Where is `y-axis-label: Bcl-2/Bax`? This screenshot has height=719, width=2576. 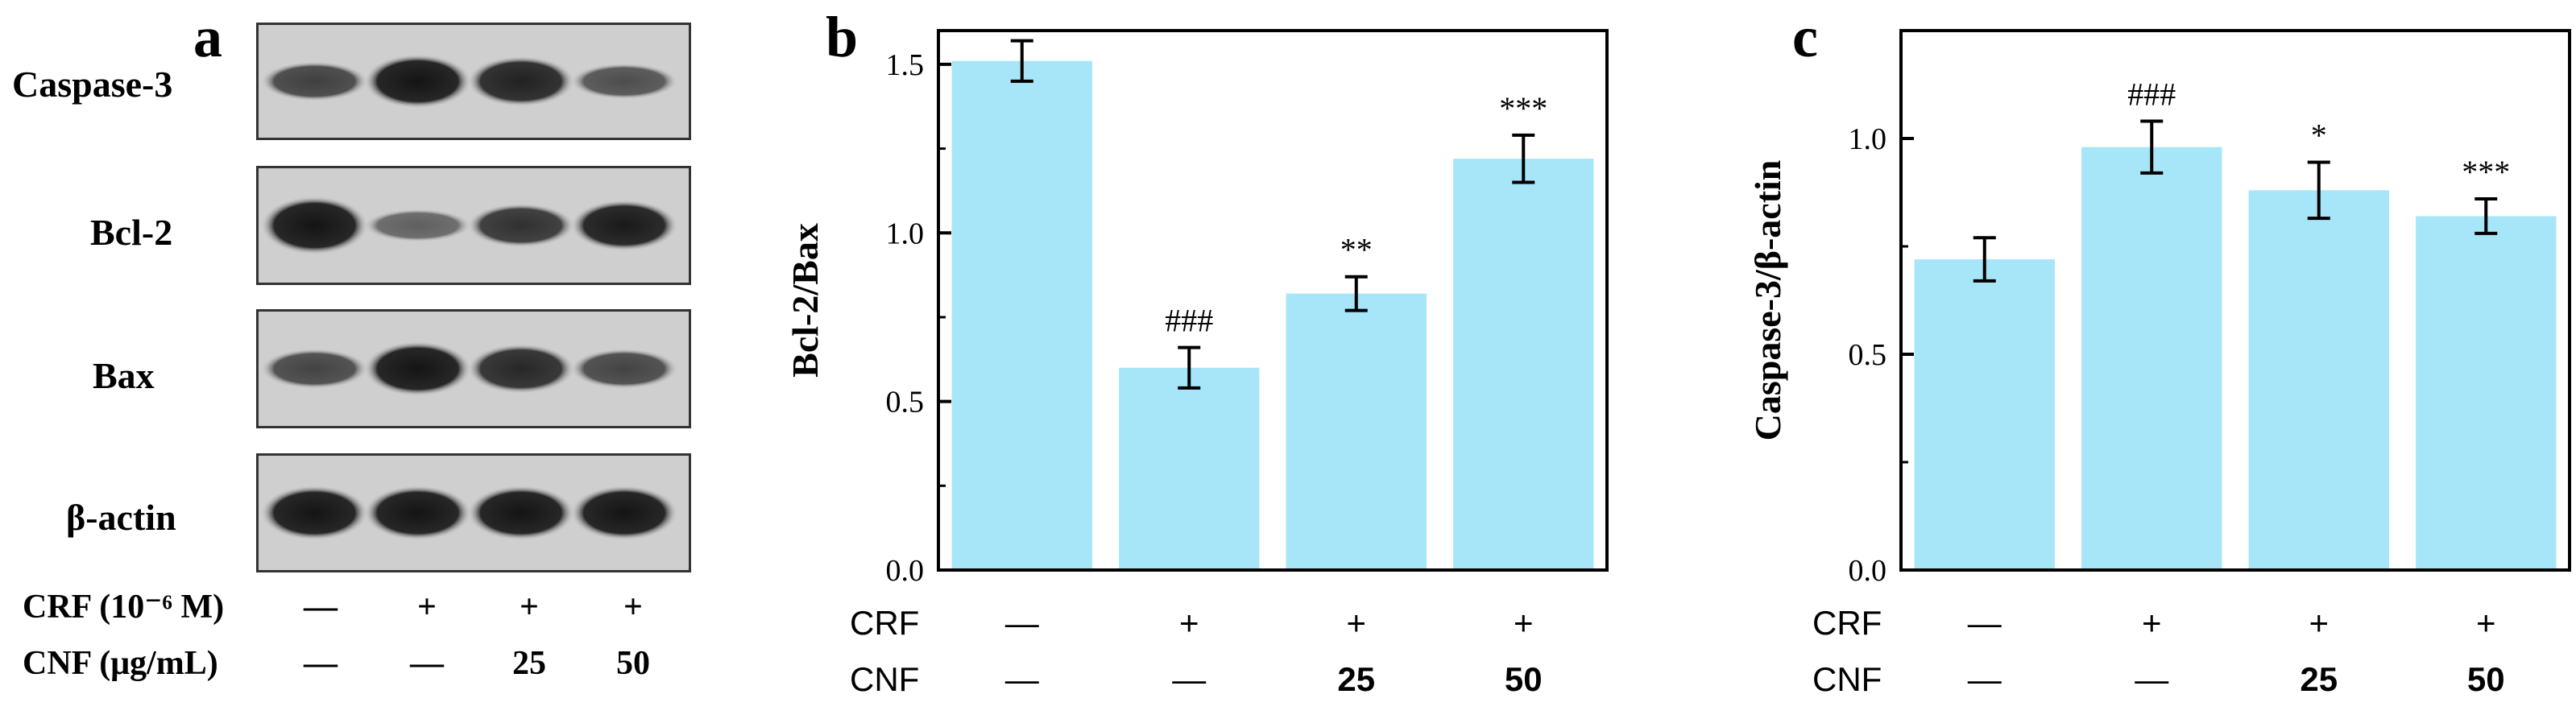 y-axis-label: Bcl-2/Bax is located at coordinates (805, 300).